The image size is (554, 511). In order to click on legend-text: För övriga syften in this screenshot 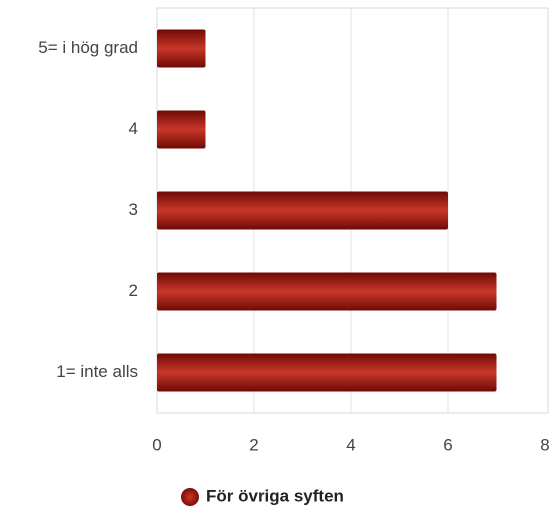, I will do `click(275, 495)`.